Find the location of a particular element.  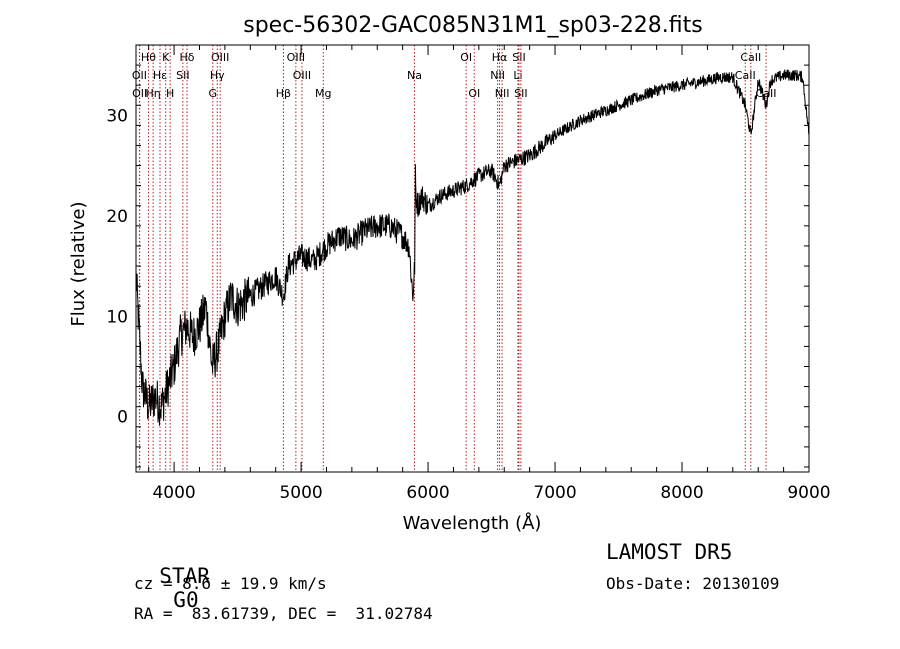

x-axis-label: Wavelength (Å) is located at coordinates (472, 523).